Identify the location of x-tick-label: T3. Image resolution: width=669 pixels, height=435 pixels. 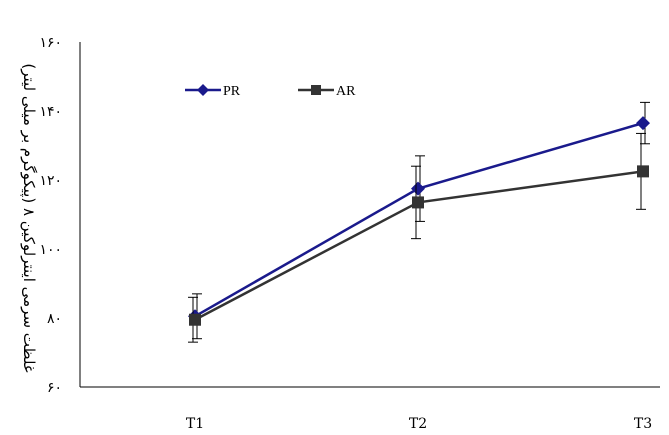
(643, 424).